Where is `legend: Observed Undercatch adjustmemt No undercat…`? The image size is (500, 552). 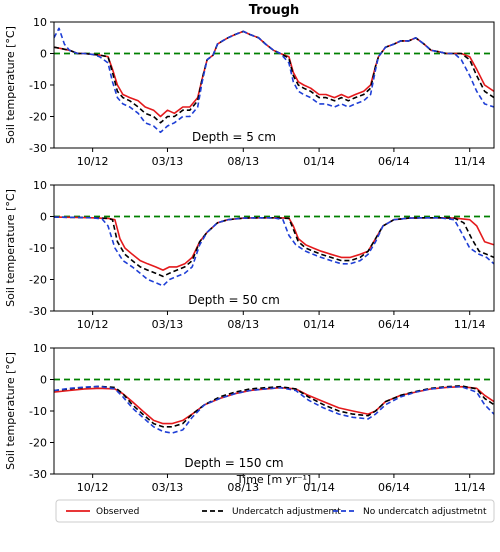 legend: Observed Undercatch adjustmemt No undercat… is located at coordinates (275, 511).